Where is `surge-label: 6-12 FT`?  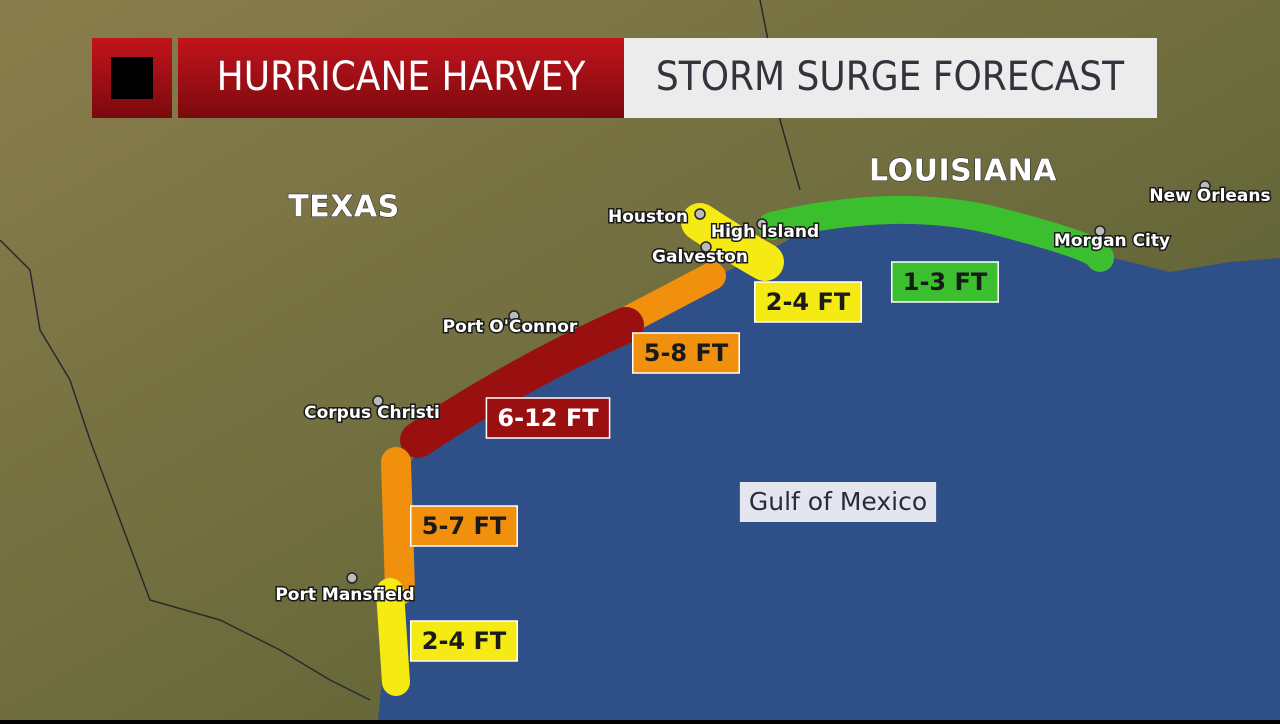
surge-label: 6-12 FT is located at coordinates (548, 418).